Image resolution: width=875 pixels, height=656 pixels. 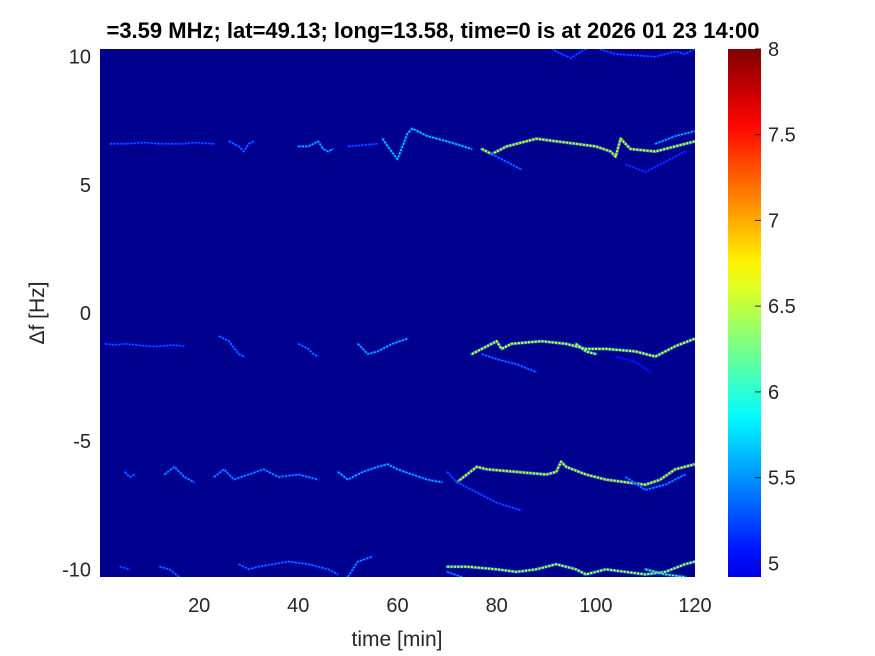 I want to click on y-tick-label: 10, so click(x=80, y=58).